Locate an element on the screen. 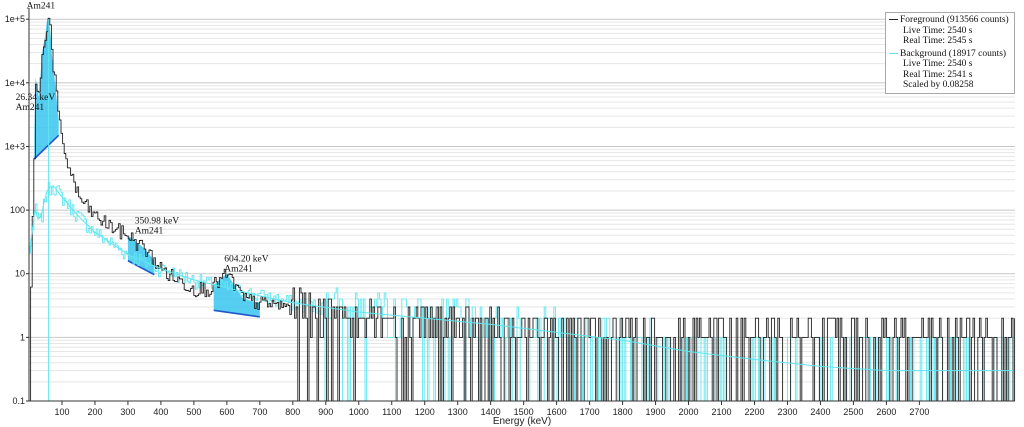  x-tick-label: 2400 is located at coordinates (820, 412).